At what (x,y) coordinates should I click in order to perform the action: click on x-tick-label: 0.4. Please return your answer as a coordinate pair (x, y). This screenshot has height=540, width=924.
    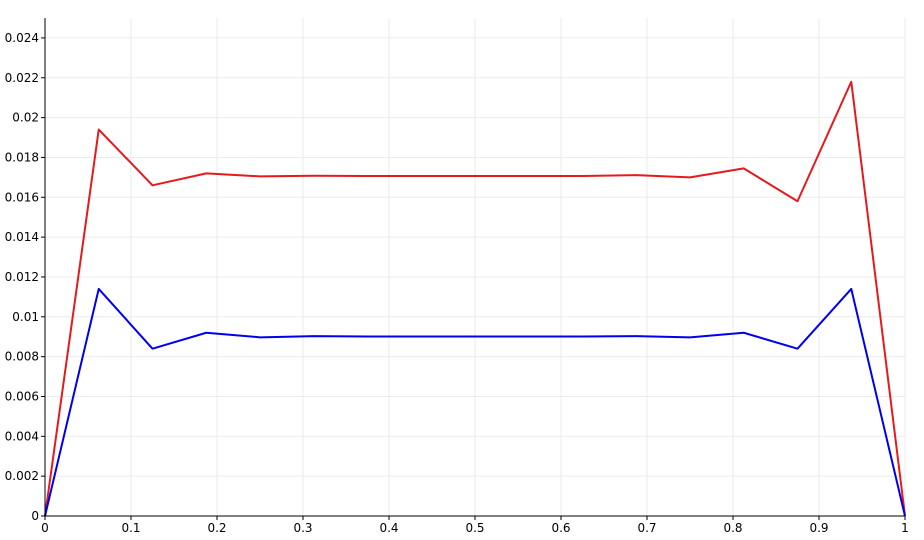
    Looking at the image, I should click on (388, 528).